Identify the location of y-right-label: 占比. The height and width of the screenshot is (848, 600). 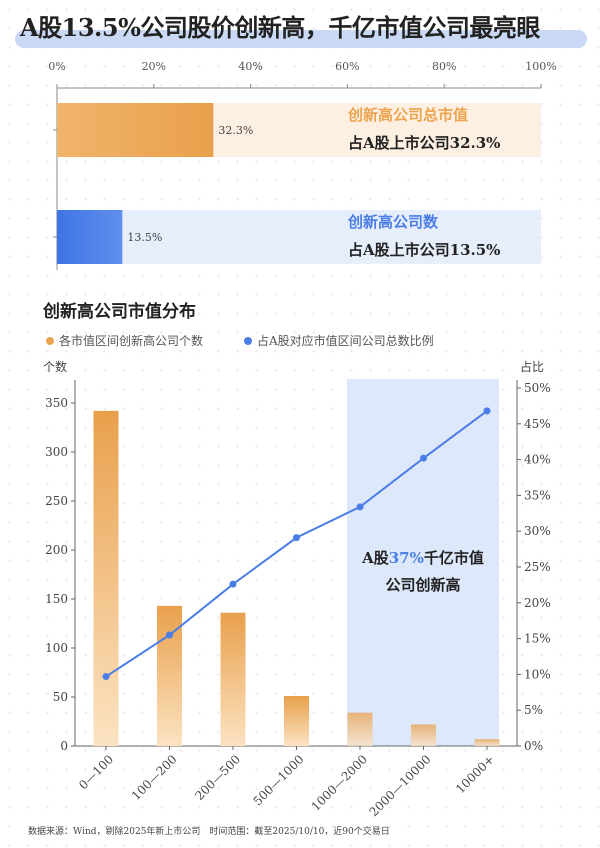
(532, 366).